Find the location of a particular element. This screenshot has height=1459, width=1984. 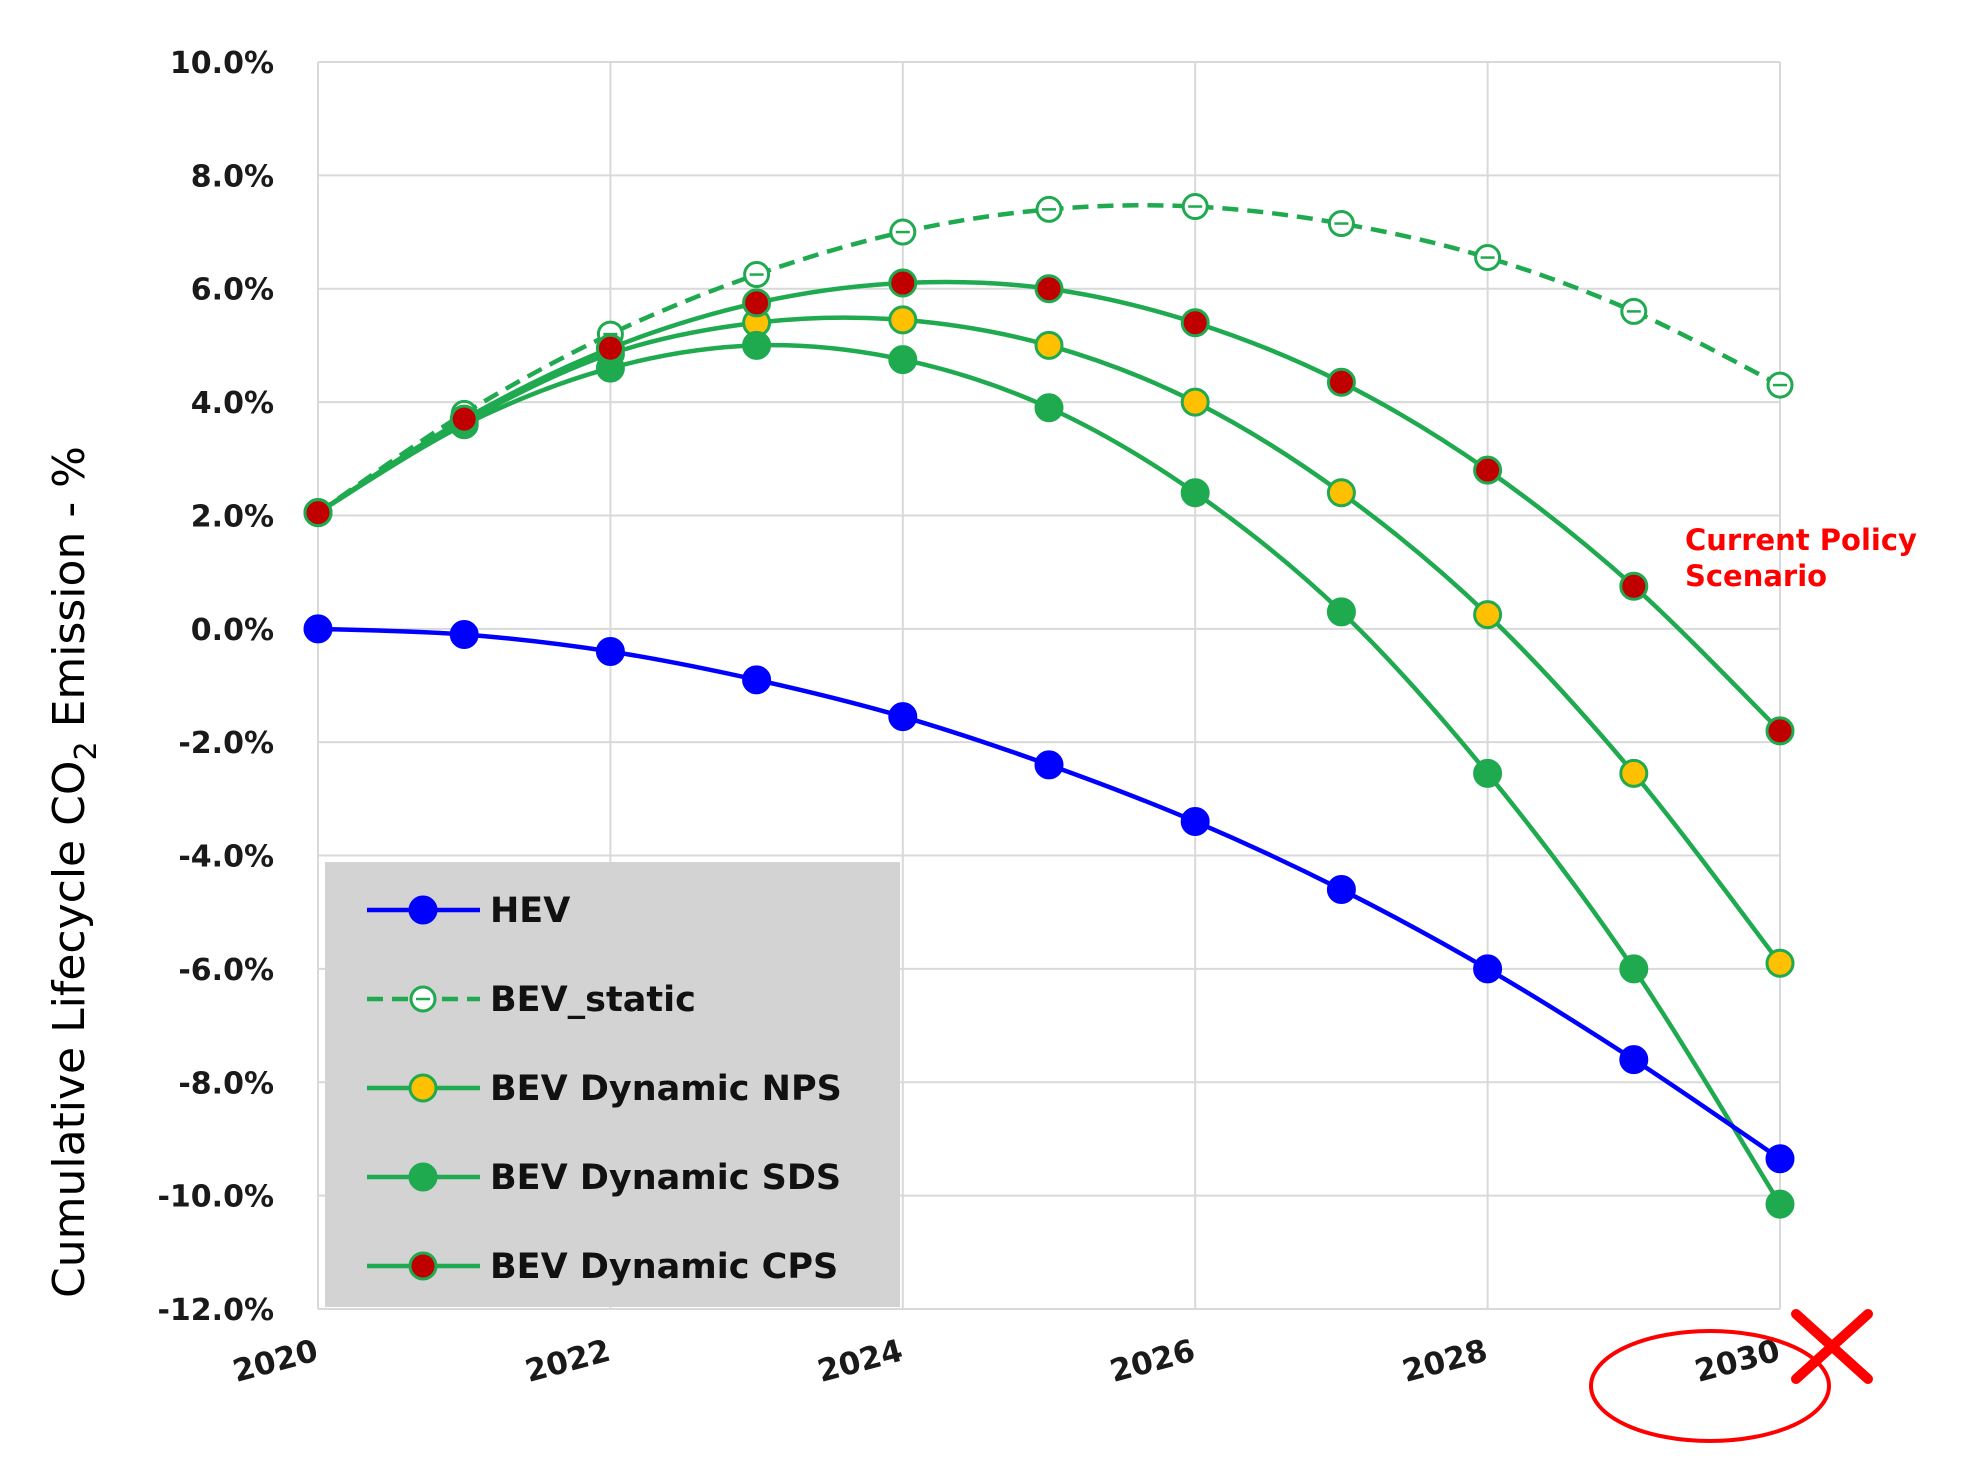

y-tick-label: -4.0% is located at coordinates (226, 857).